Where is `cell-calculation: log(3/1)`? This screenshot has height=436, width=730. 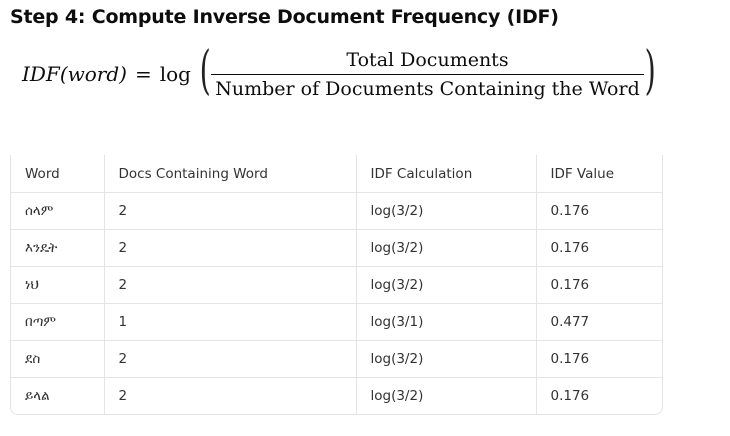 cell-calculation: log(3/1) is located at coordinates (445, 322).